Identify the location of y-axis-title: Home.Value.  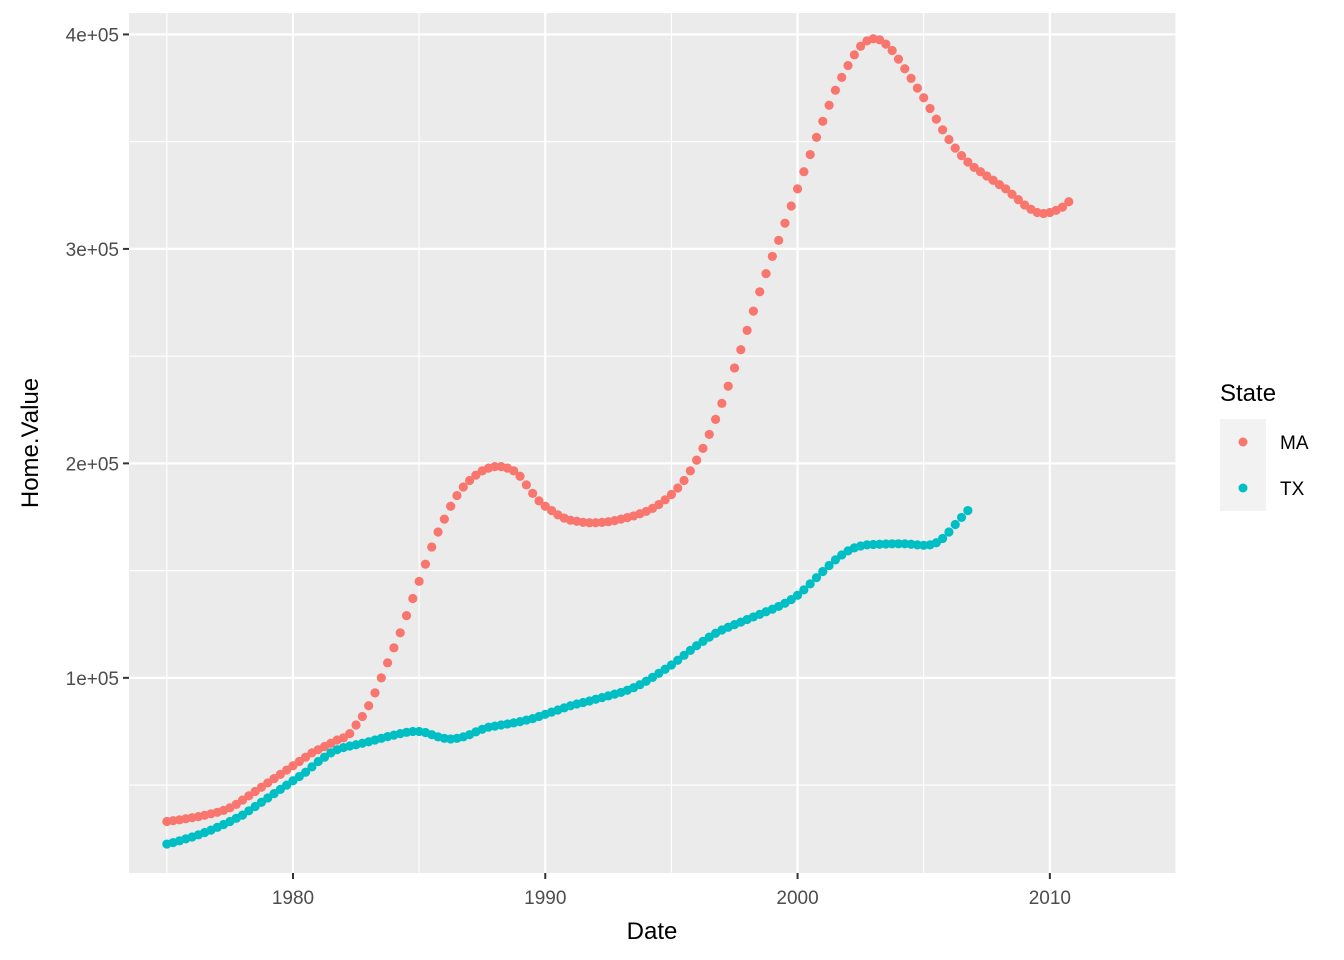
(30, 443).